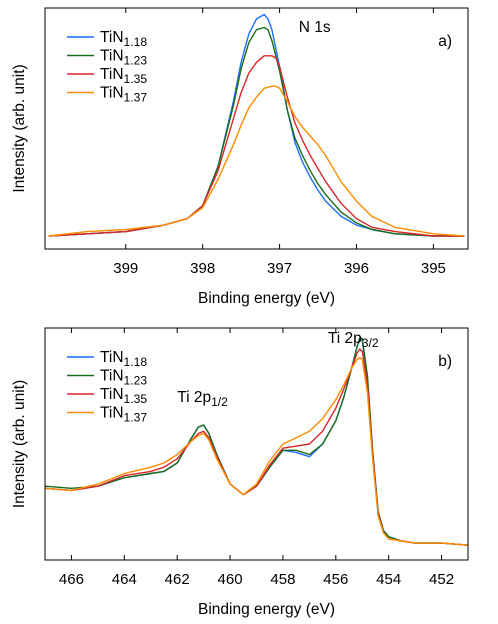 The width and height of the screenshot is (498, 624). What do you see at coordinates (335, 579) in the screenshot?
I see `x-tick-label: 456` at bounding box center [335, 579].